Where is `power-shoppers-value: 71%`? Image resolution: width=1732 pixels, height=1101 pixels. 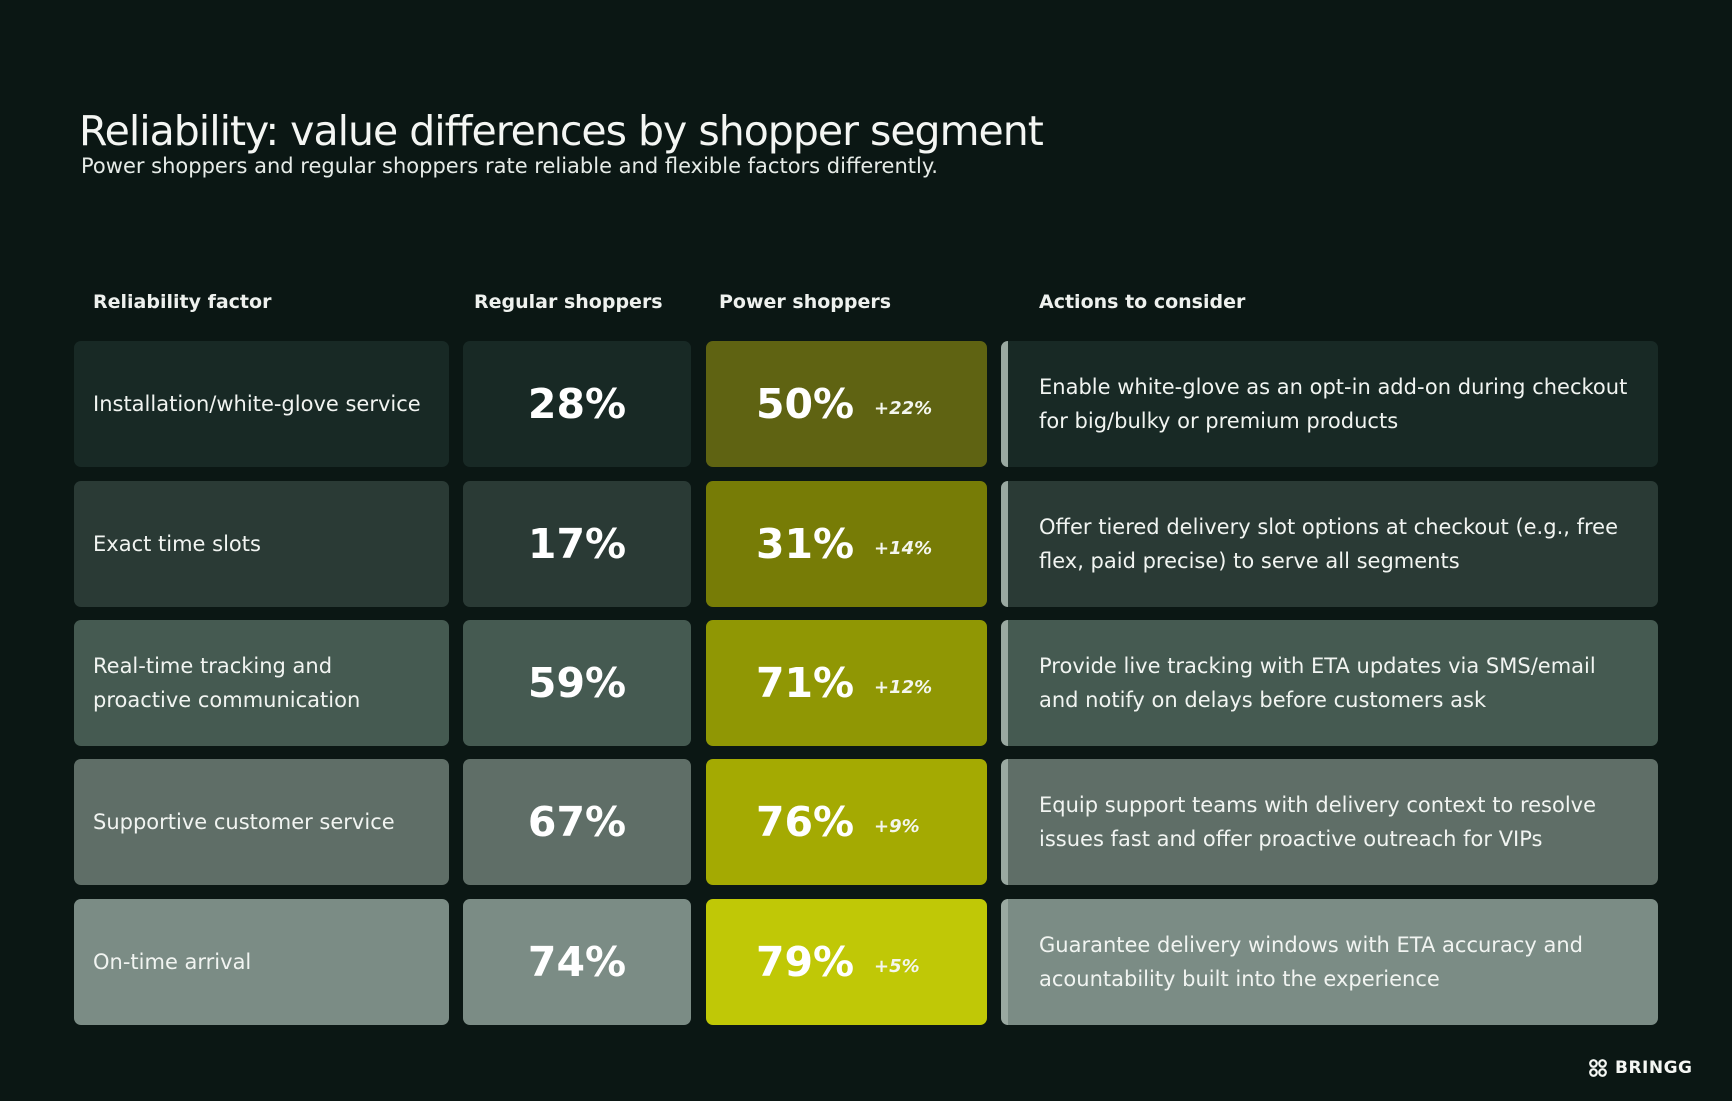 power-shoppers-value: 71% is located at coordinates (805, 683).